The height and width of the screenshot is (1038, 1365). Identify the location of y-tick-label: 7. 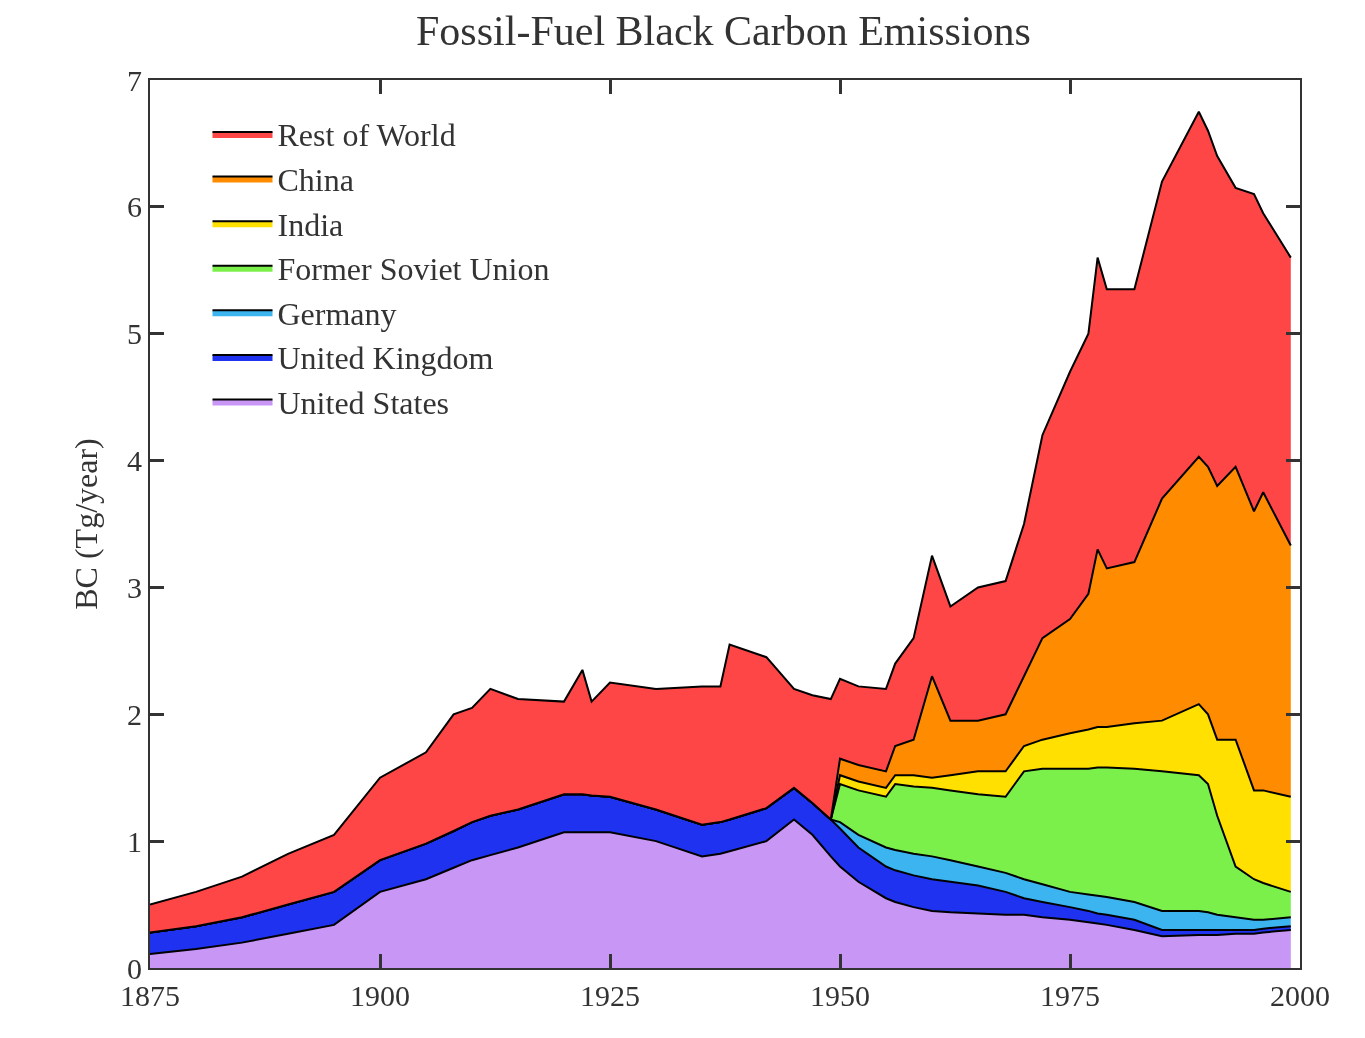
(134, 80).